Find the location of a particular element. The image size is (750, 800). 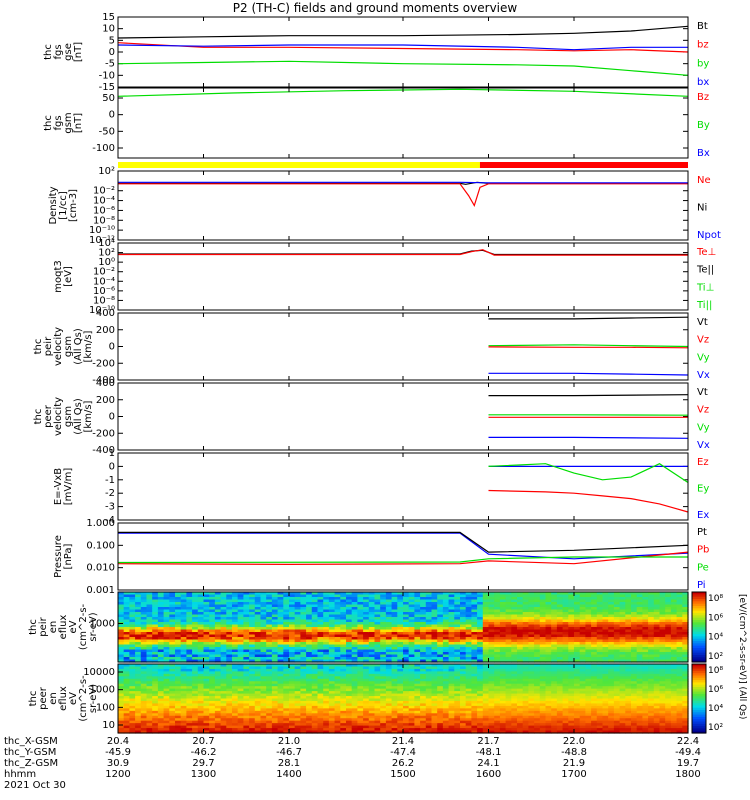

y-axis-label: [nT] is located at coordinates (78, 52).